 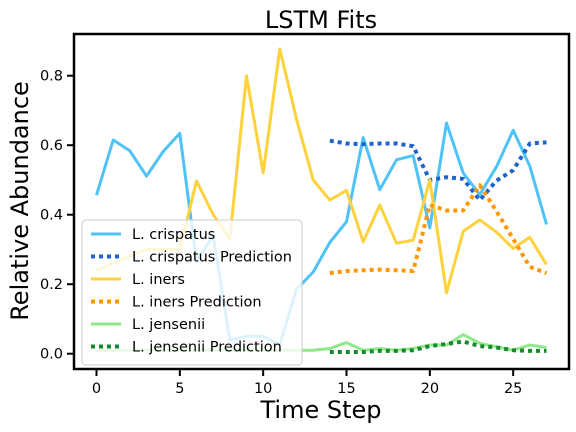 What do you see at coordinates (51, 77) in the screenshot?
I see `y-tick-label: 0.8` at bounding box center [51, 77].